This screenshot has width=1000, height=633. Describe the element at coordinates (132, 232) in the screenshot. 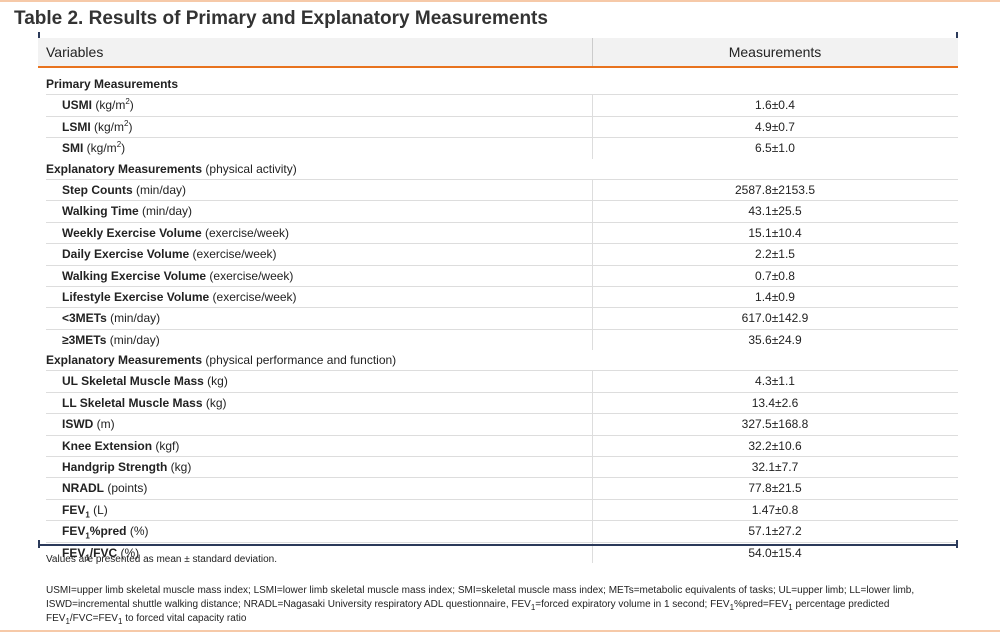

I see `text-segment: Weekly Exercise Volume` at that location.